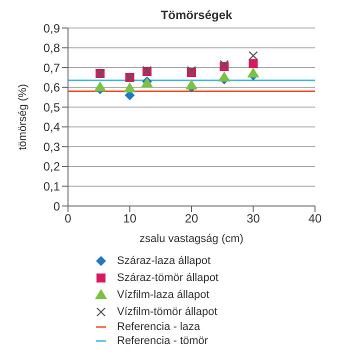 The image size is (343, 364). Describe the element at coordinates (51, 127) in the screenshot. I see `y-tick-label: 0,4` at that location.